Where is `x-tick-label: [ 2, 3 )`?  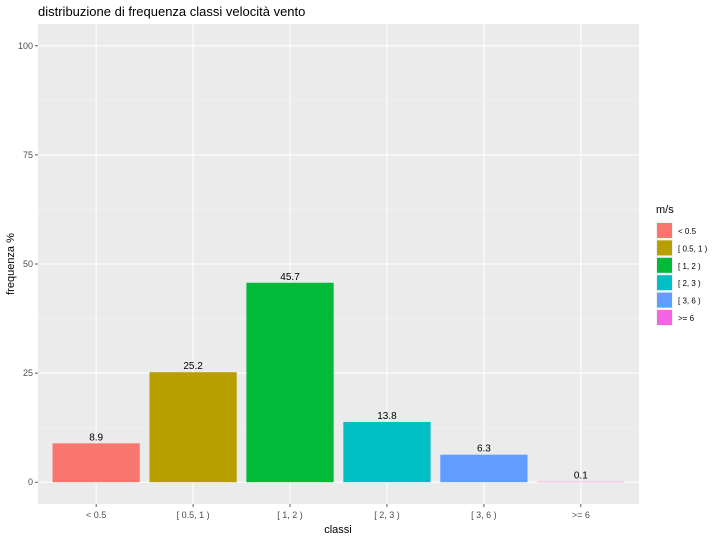 x-tick-label: [ 2, 3 ) is located at coordinates (387, 515).